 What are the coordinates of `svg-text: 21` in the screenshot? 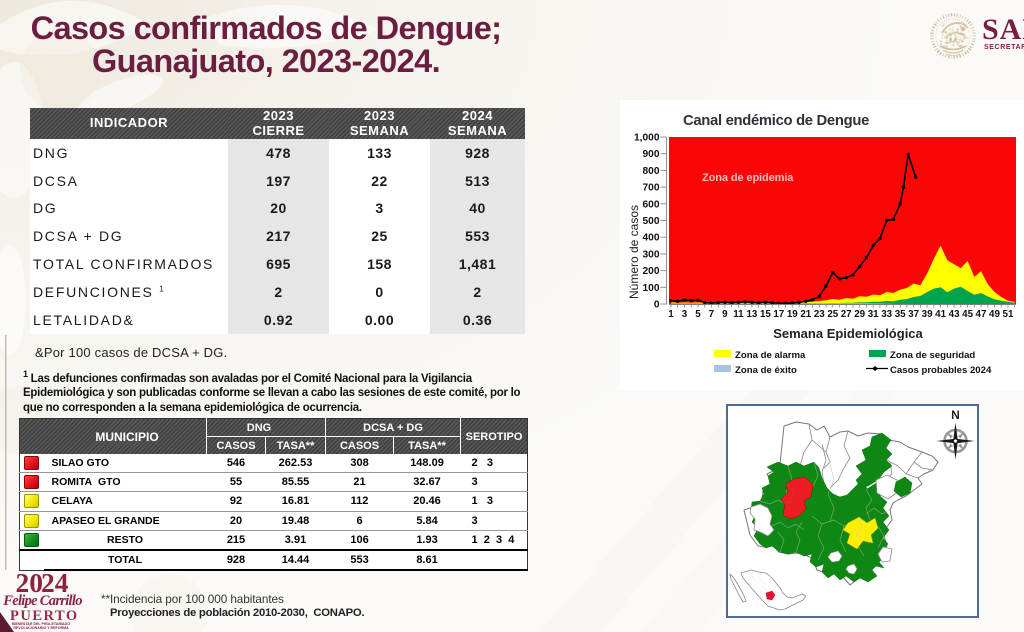 It's located at (805, 314).